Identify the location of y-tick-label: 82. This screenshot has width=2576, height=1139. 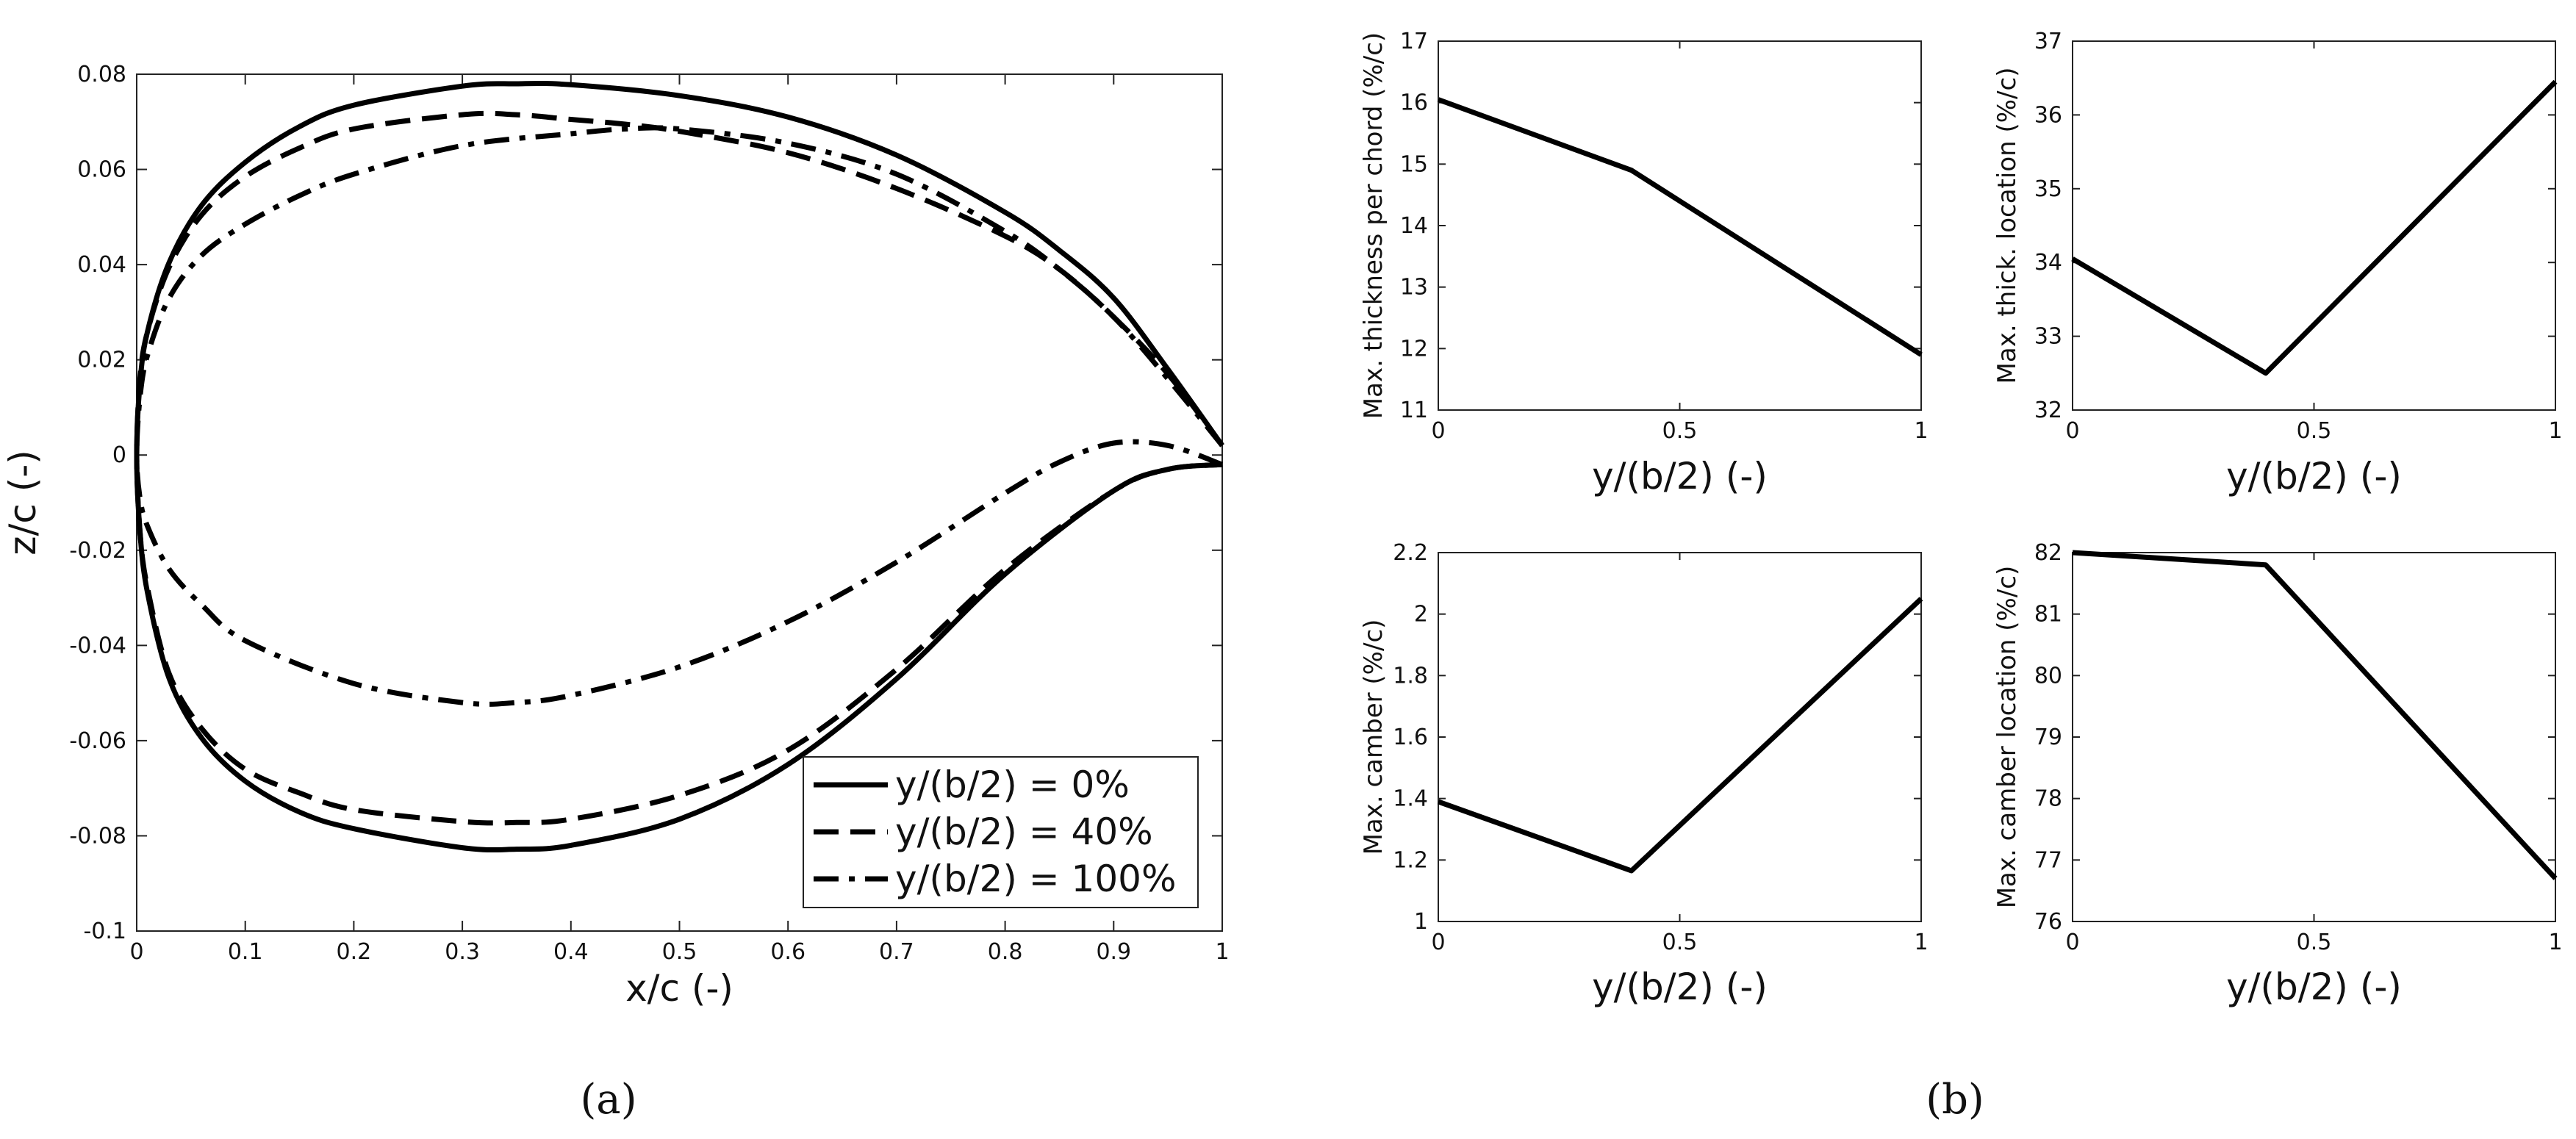
(2048, 553).